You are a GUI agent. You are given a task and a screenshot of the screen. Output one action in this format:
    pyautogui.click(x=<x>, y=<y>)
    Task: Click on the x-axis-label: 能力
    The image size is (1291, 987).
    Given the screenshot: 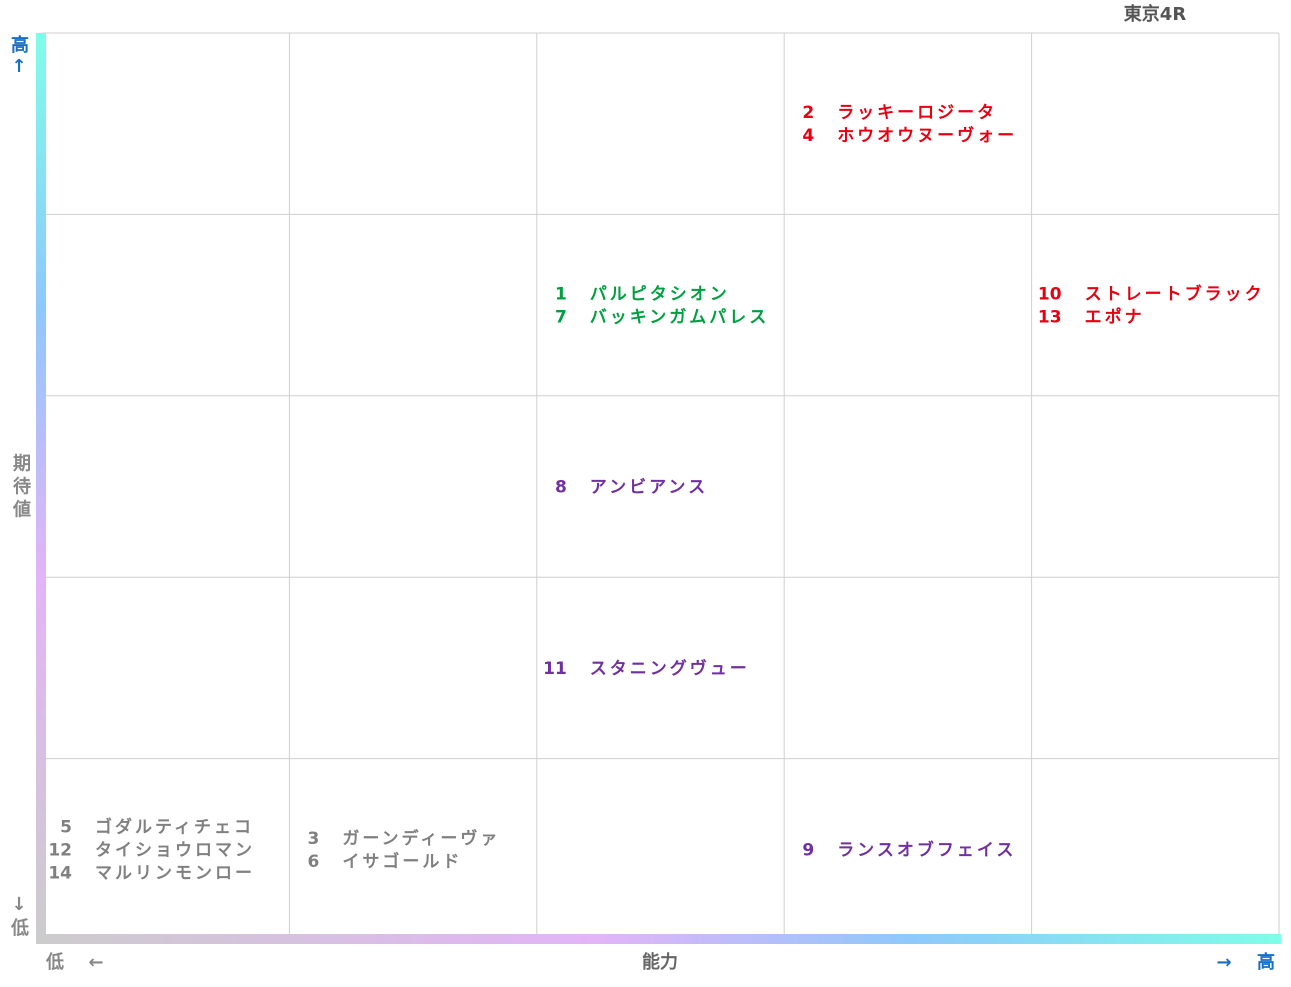 What is the action you would take?
    pyautogui.click(x=660, y=962)
    